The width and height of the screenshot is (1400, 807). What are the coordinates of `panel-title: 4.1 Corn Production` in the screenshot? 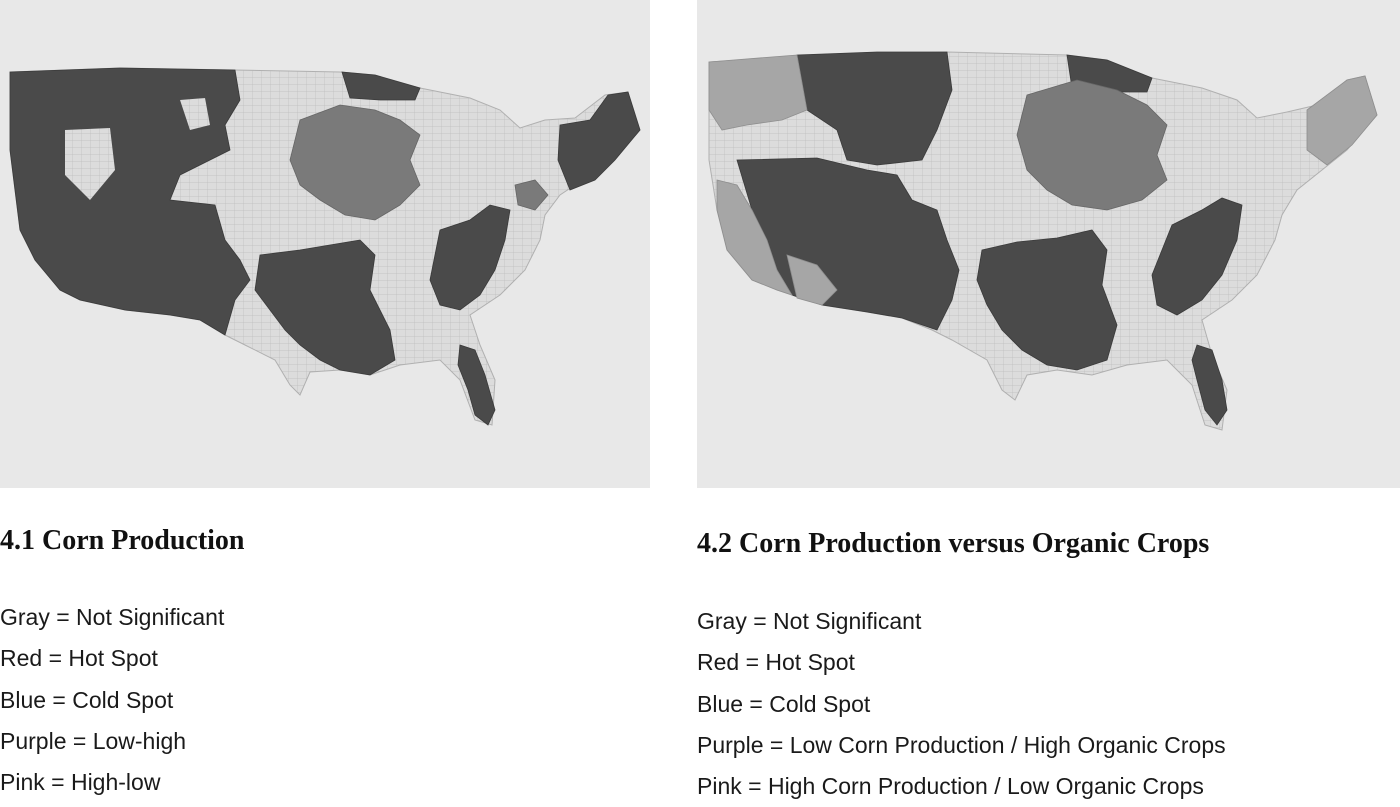 It's located at (122, 540).